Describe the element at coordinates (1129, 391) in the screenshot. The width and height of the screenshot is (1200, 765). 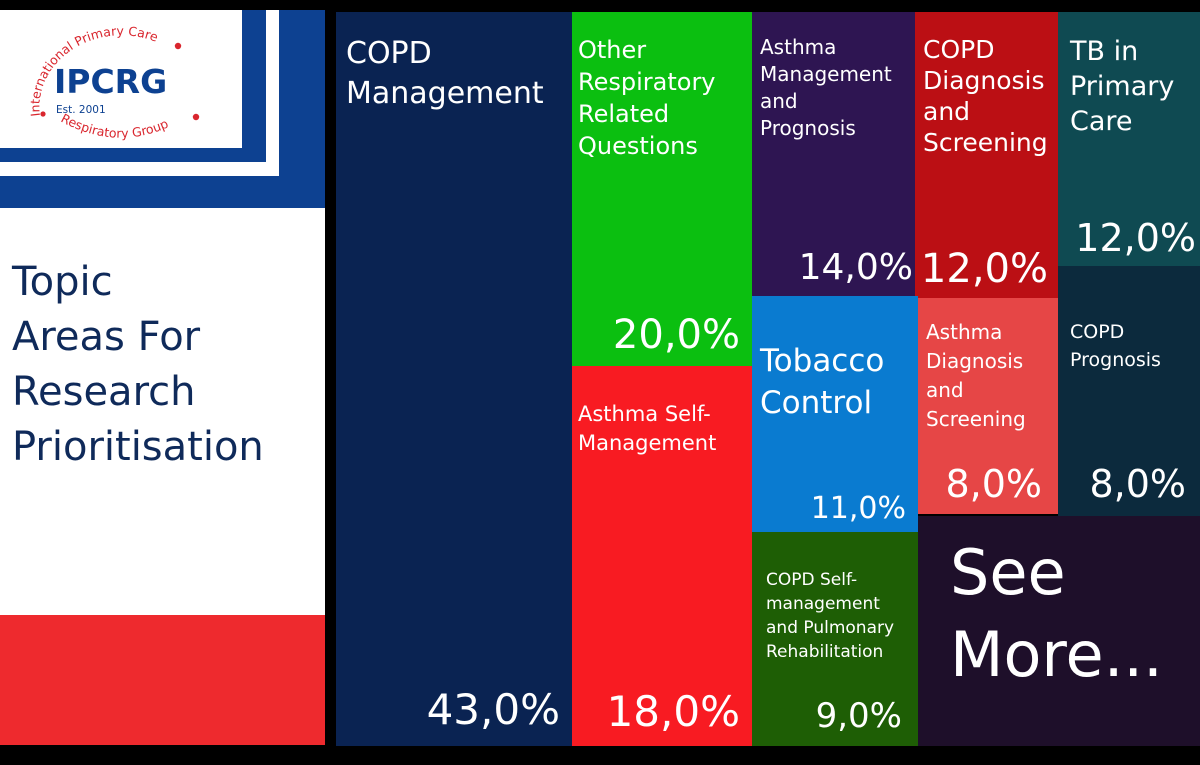
I see `treemap-tile: COPD Prognosis 8,0%` at that location.